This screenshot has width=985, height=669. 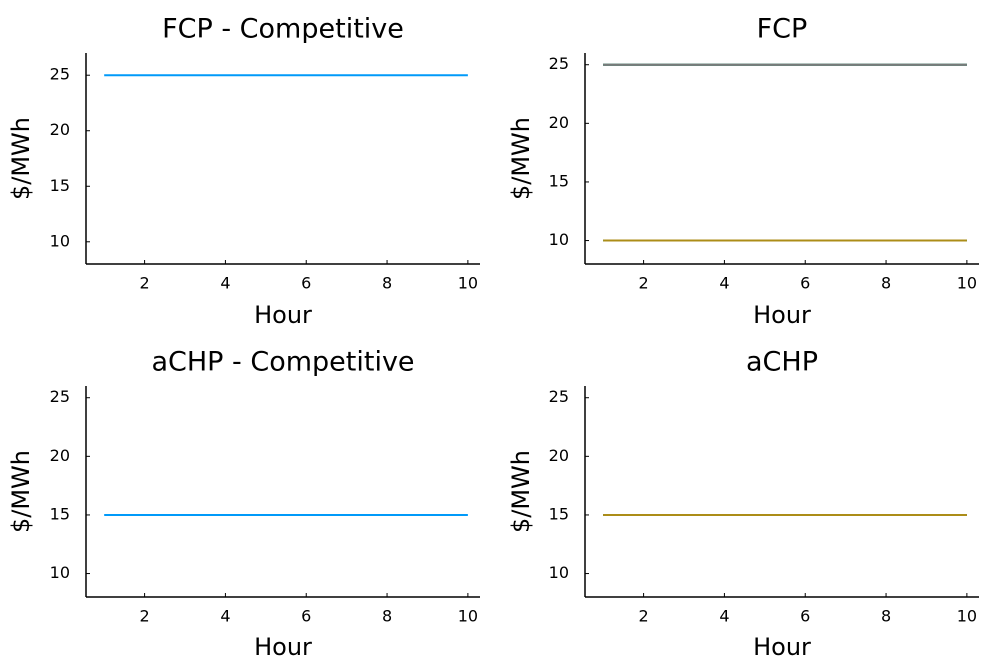 I want to click on chart-title: aCHP - Competitive, so click(x=282, y=362).